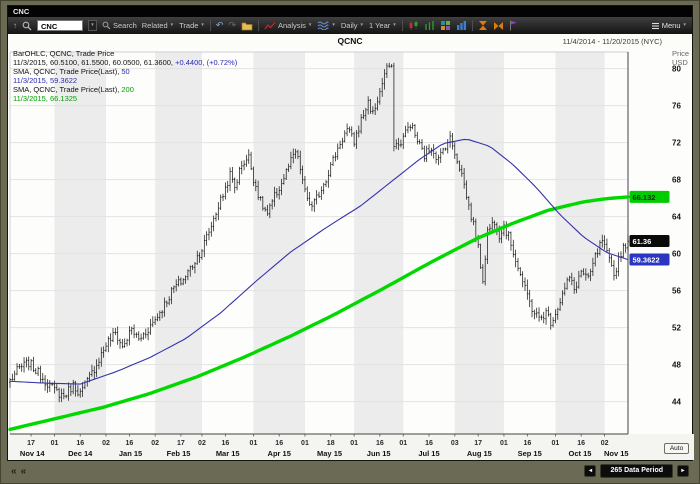  I want to click on svg-text: 66.132, so click(644, 197).